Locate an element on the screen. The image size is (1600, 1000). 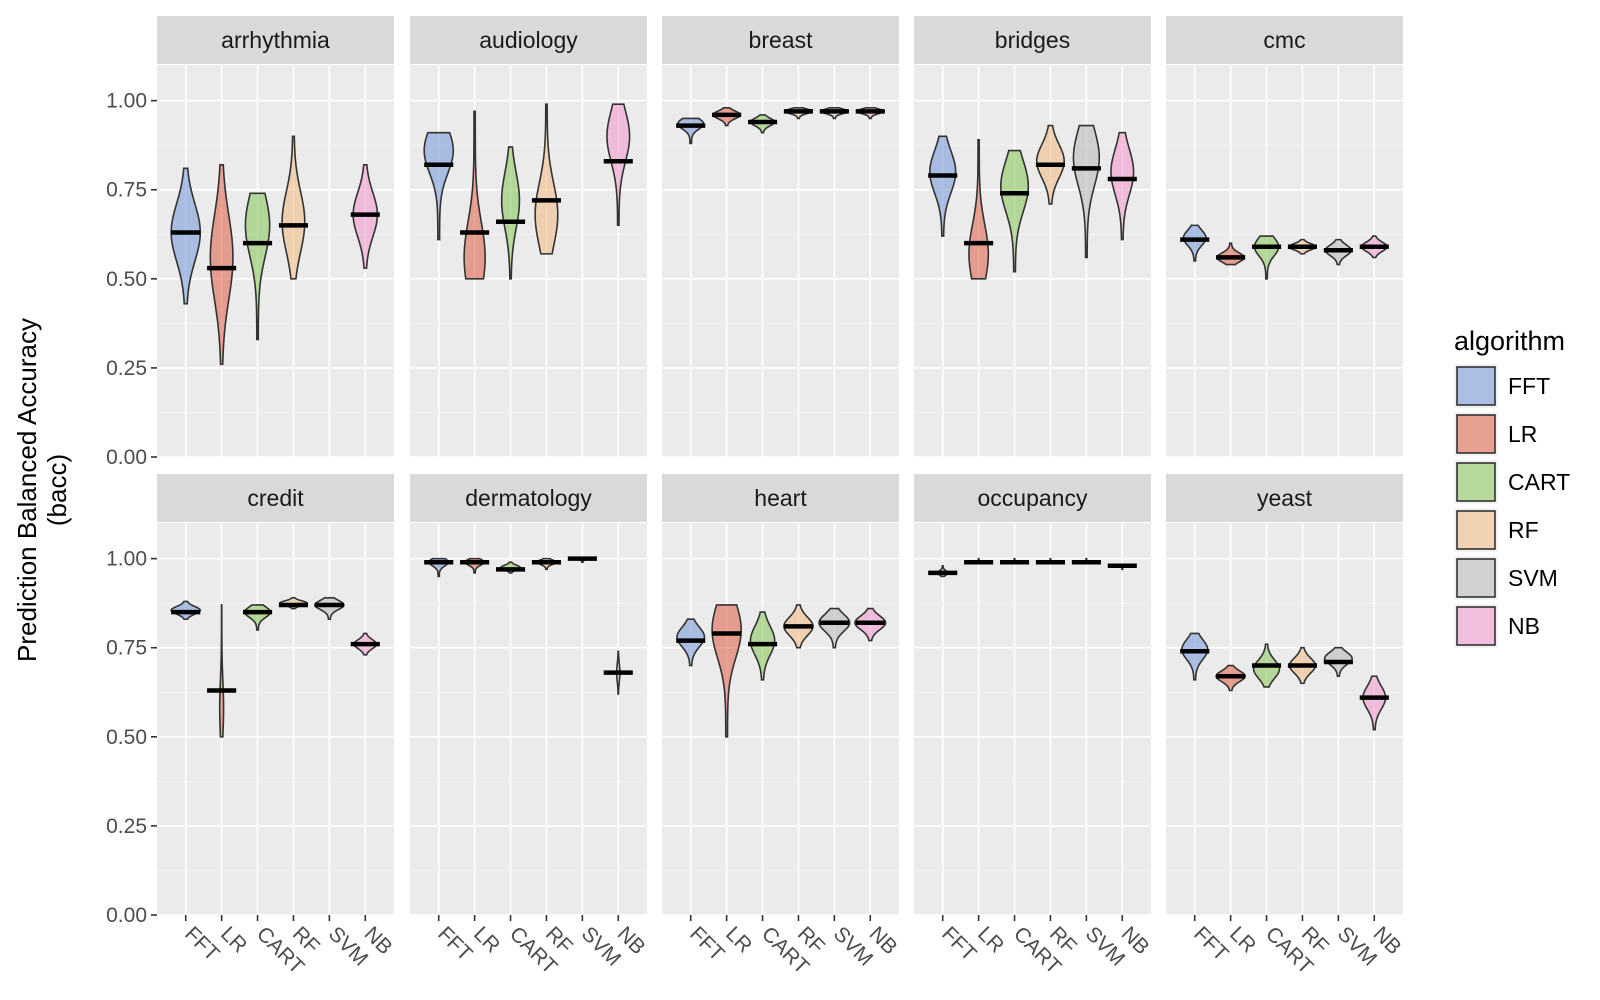
legend-swatch-FFT is located at coordinates (1476, 386).